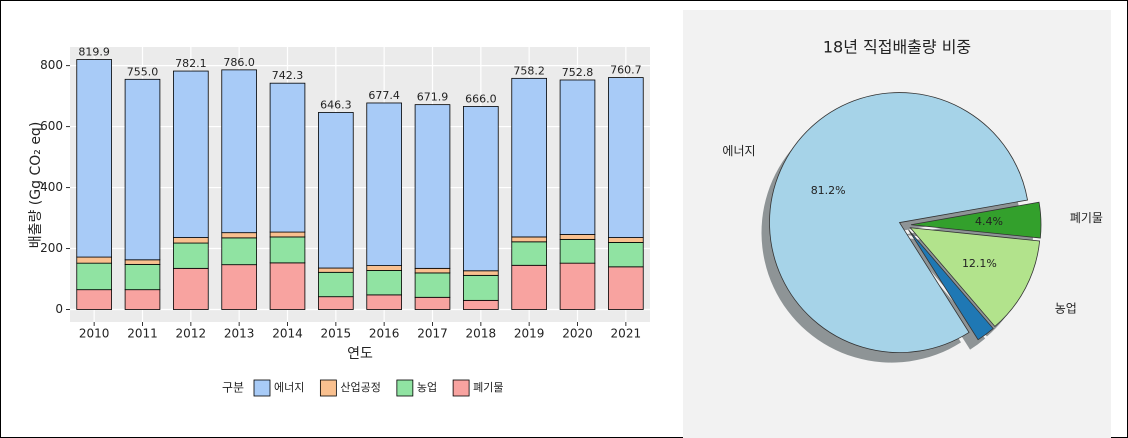 The image size is (1128, 438). Describe the element at coordinates (360, 387) in the screenshot. I see `legend-label: 산업공정` at that location.